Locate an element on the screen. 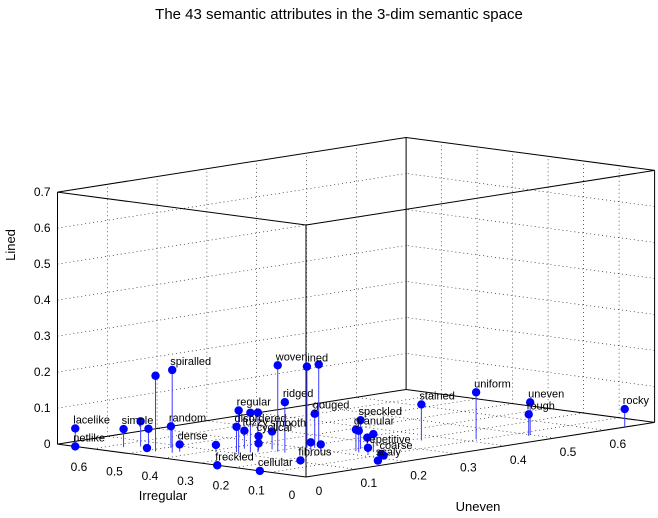 The height and width of the screenshot is (518, 658). point-label: uniform is located at coordinates (492, 384).